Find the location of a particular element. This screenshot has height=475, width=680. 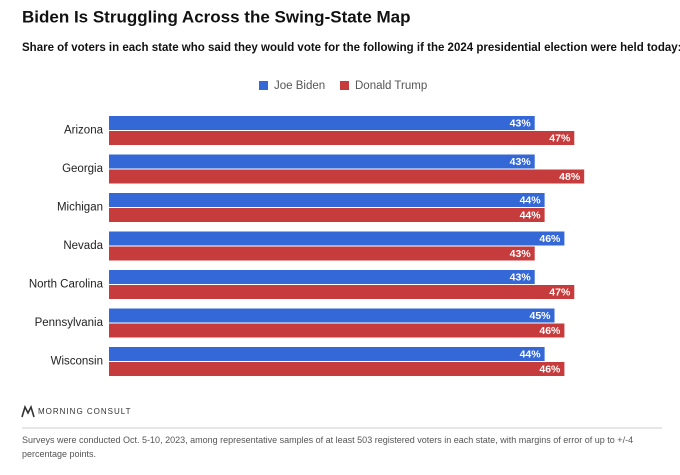

category-label: Nevada is located at coordinates (83, 246).